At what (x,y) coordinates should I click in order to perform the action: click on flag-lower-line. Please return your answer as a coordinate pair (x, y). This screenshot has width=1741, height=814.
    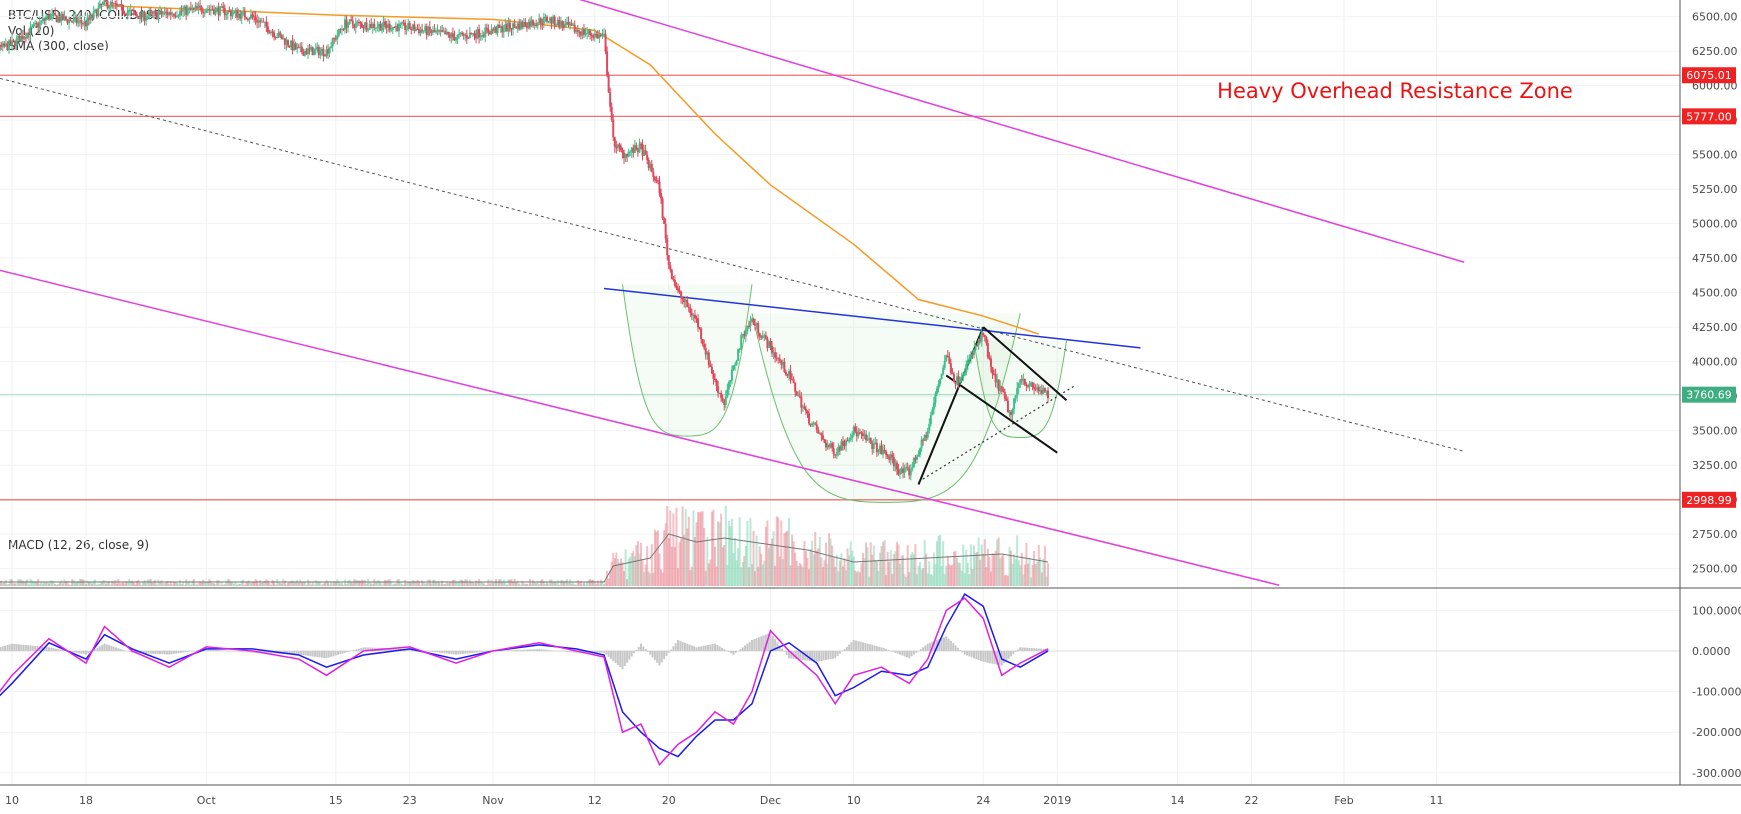
    Looking at the image, I should click on (1001, 414).